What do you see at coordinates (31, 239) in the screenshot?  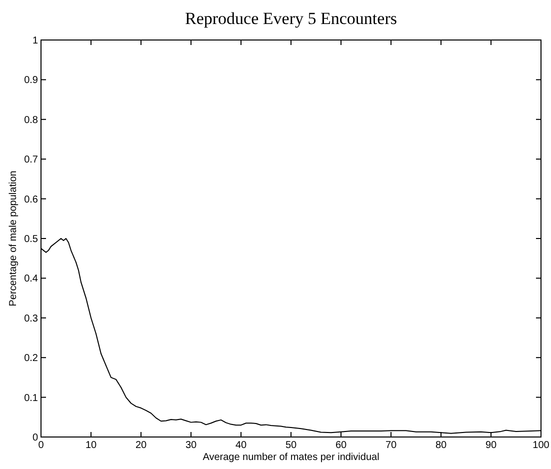 I see `y-tick-label: 0.5` at bounding box center [31, 239].